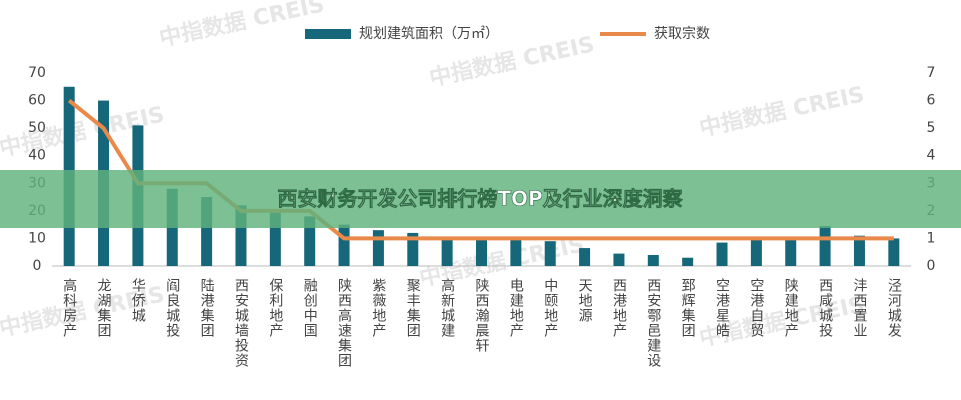 The height and width of the screenshot is (400, 961). I want to click on x-tick-label: 陕西瀚晨轩, so click(482, 315).